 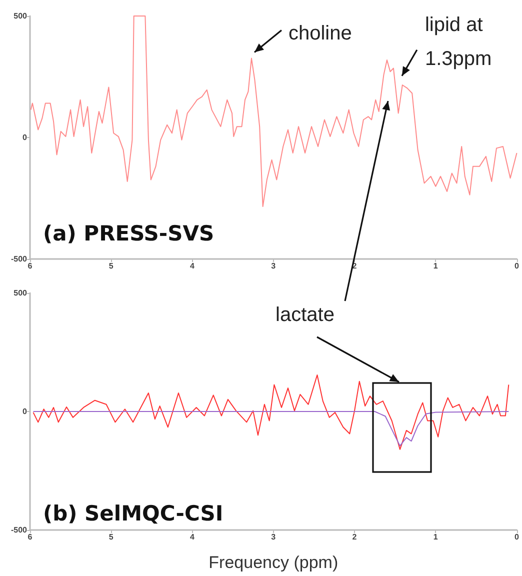 What do you see at coordinates (128, 234) in the screenshot?
I see `text: (a) PRESS-SVS` at bounding box center [128, 234].